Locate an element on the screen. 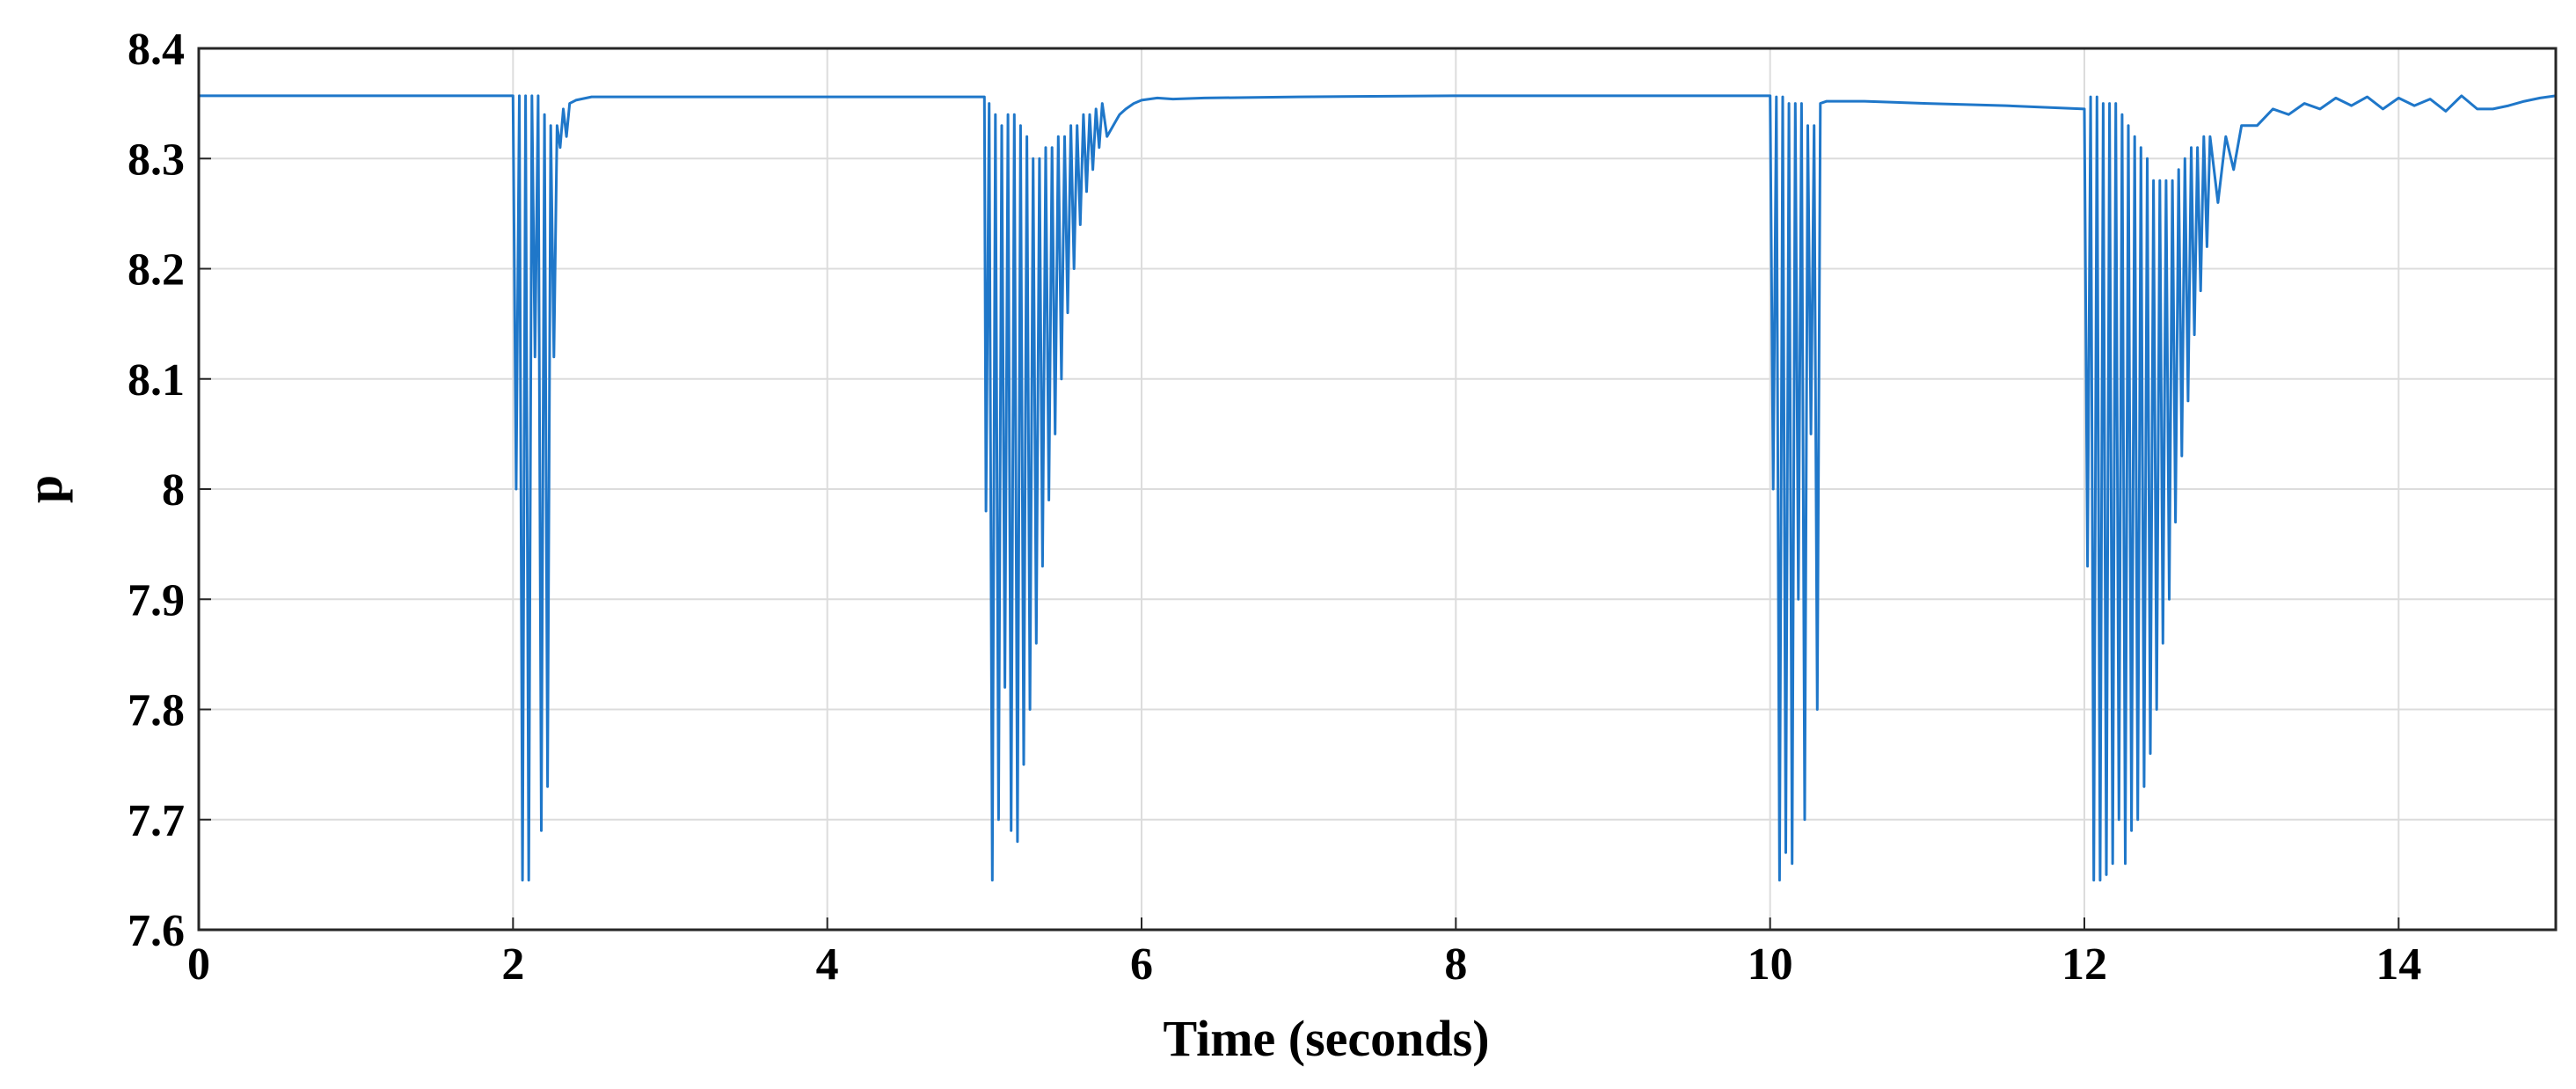 This screenshot has width=2576, height=1089. x-tick-label: 10 is located at coordinates (1770, 964).